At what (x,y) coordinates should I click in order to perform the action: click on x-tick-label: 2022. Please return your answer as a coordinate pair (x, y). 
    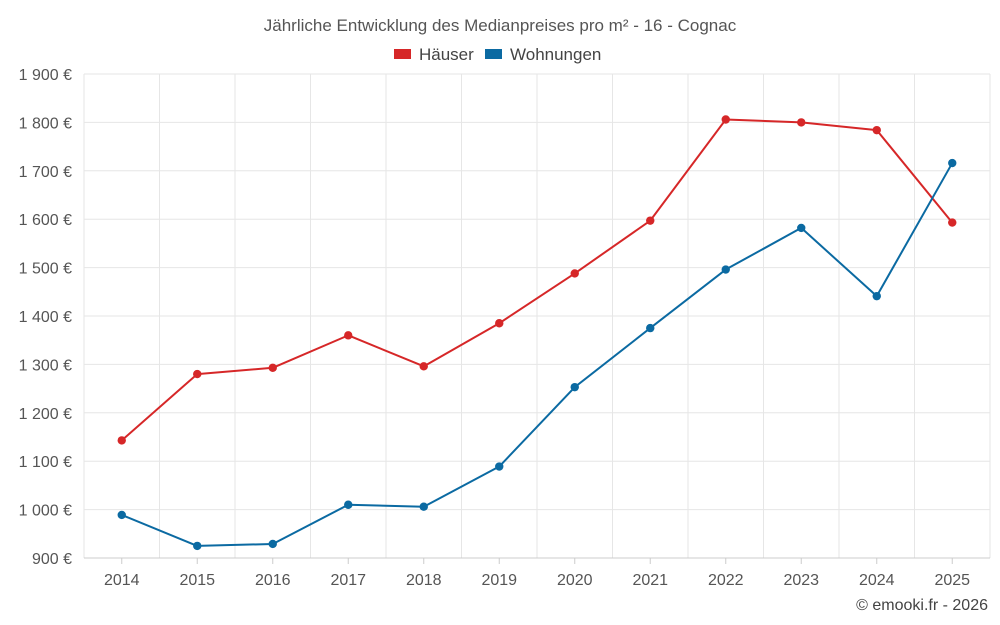
    Looking at the image, I should click on (726, 580).